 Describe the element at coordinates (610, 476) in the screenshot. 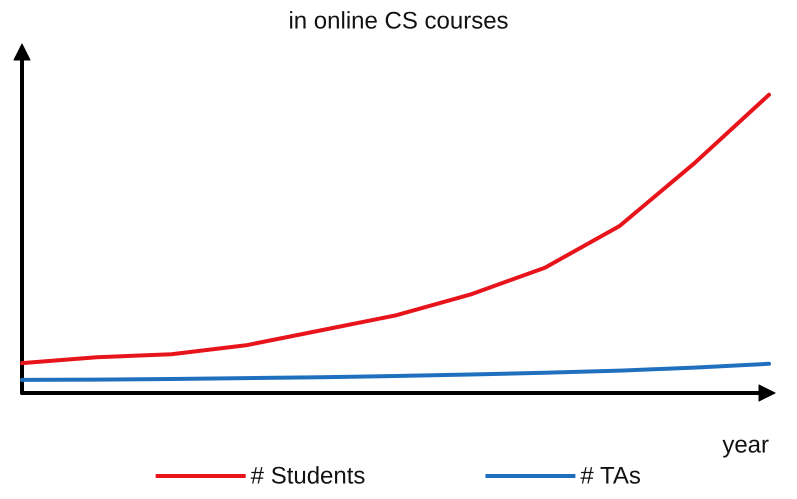

I see `legend-label: # TAs` at that location.